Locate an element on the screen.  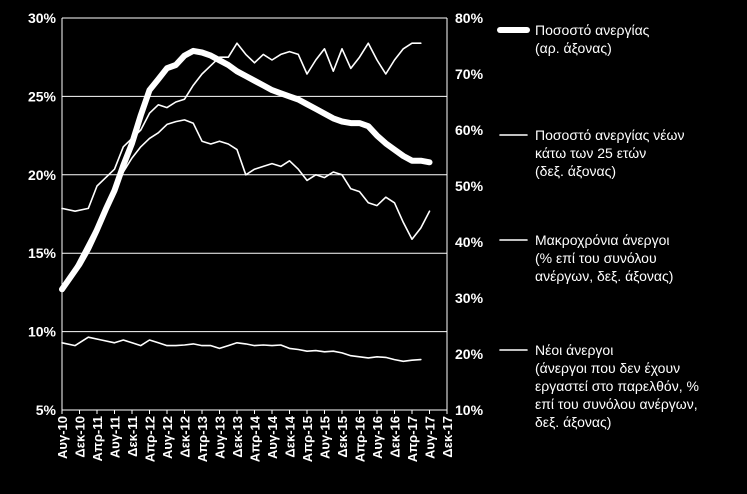
legend-label: (% επί του συνόλου is located at coordinates (596, 258).